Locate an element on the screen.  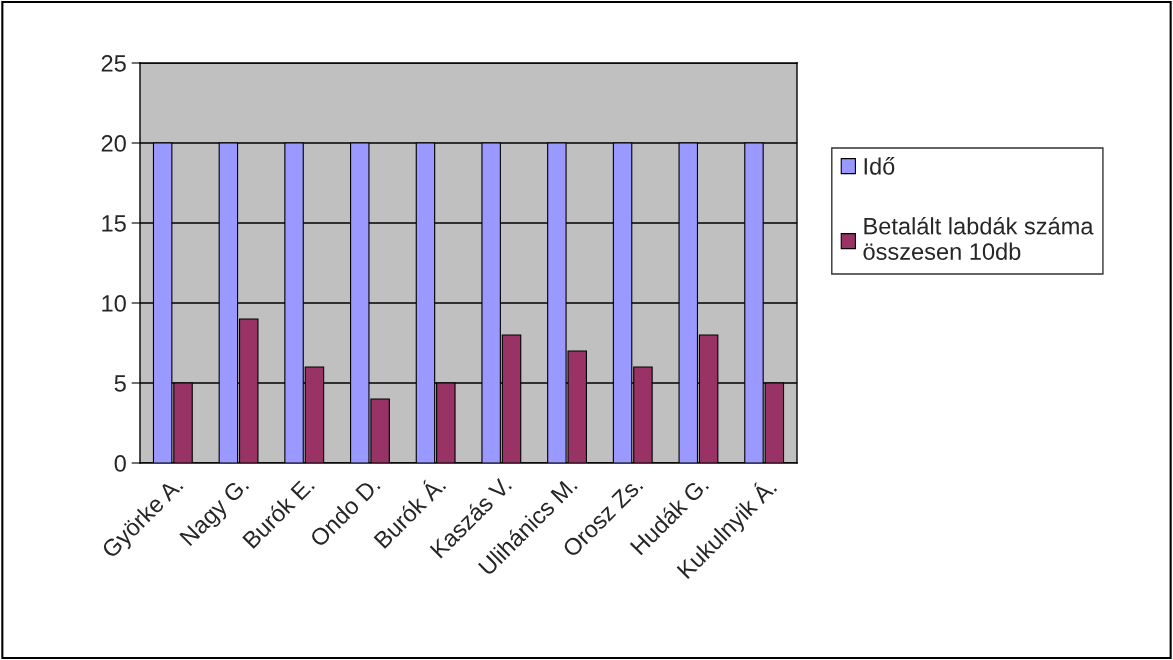
y-tick-label: 10 is located at coordinates (114, 303).